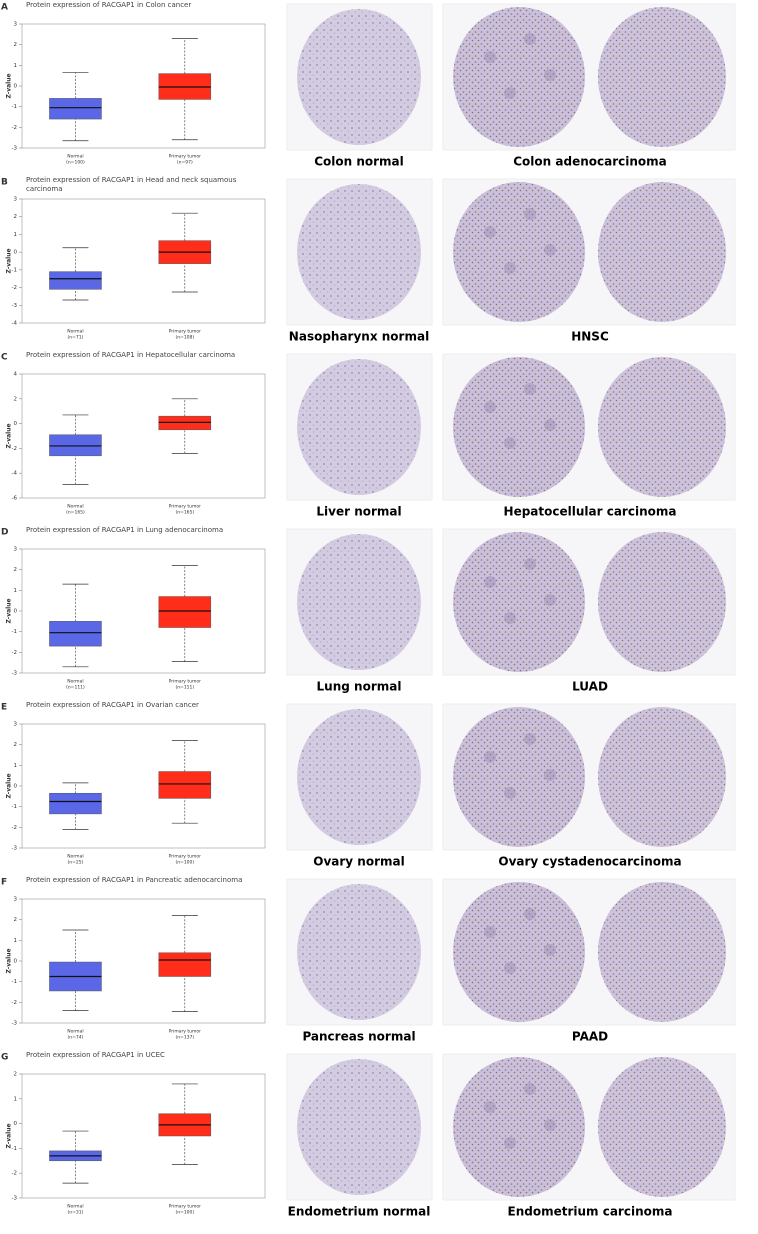 This screenshot has height=1234, width=758. Describe the element at coordinates (590, 687) in the screenshot. I see `image-caption: LUAD` at that location.